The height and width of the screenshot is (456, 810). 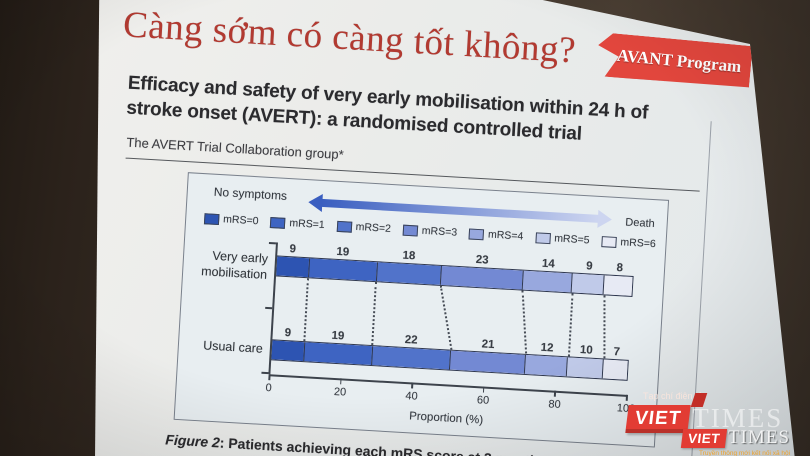 I want to click on legend-label: mRS=0, so click(x=240, y=220).